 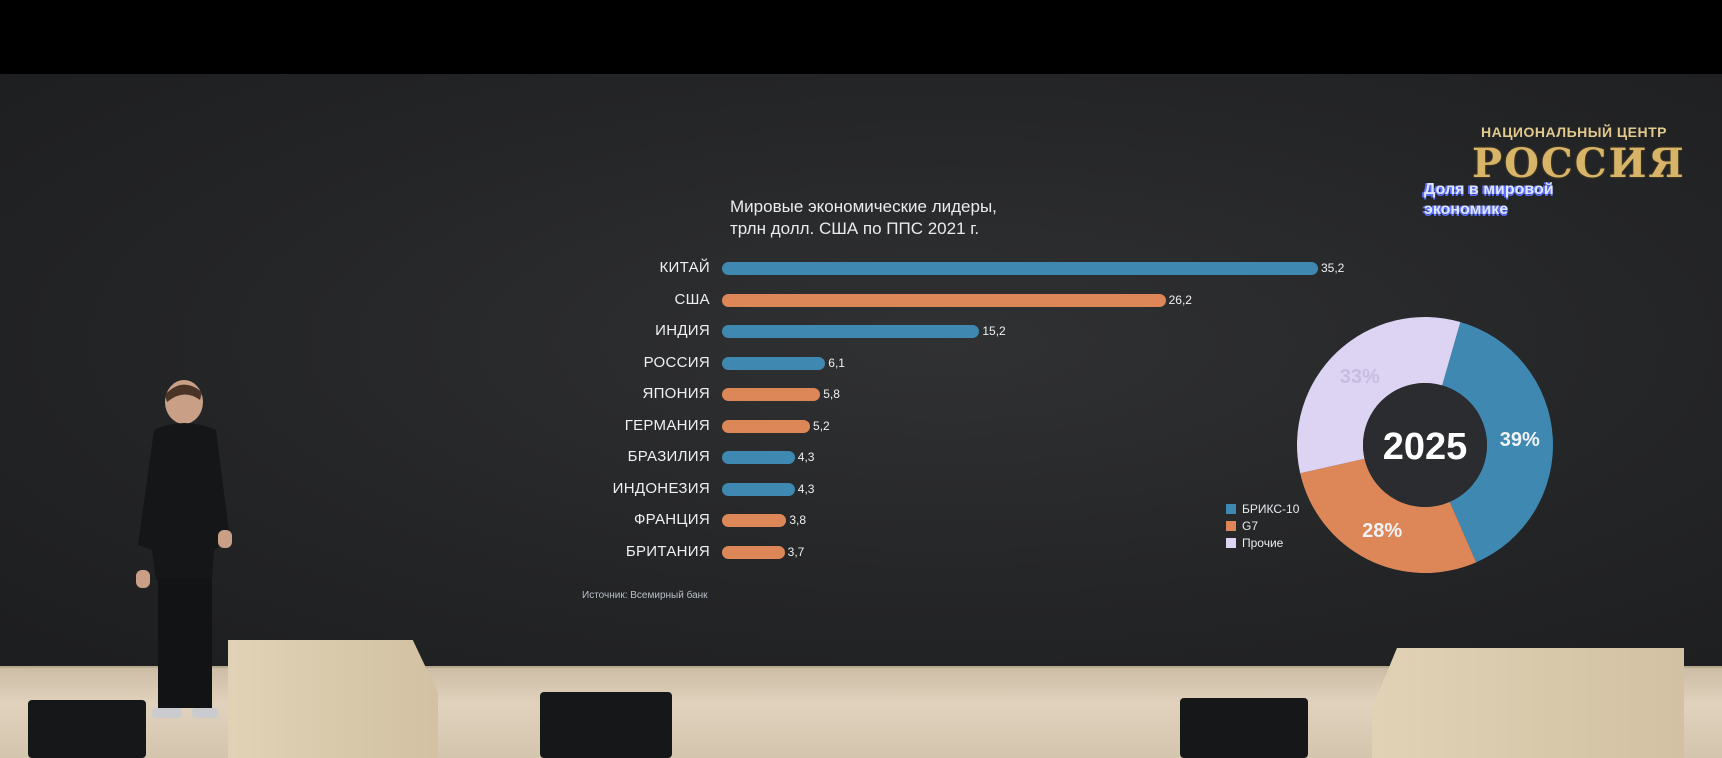 I want to click on category-label: ЯПОНИЯ, so click(x=676, y=393).